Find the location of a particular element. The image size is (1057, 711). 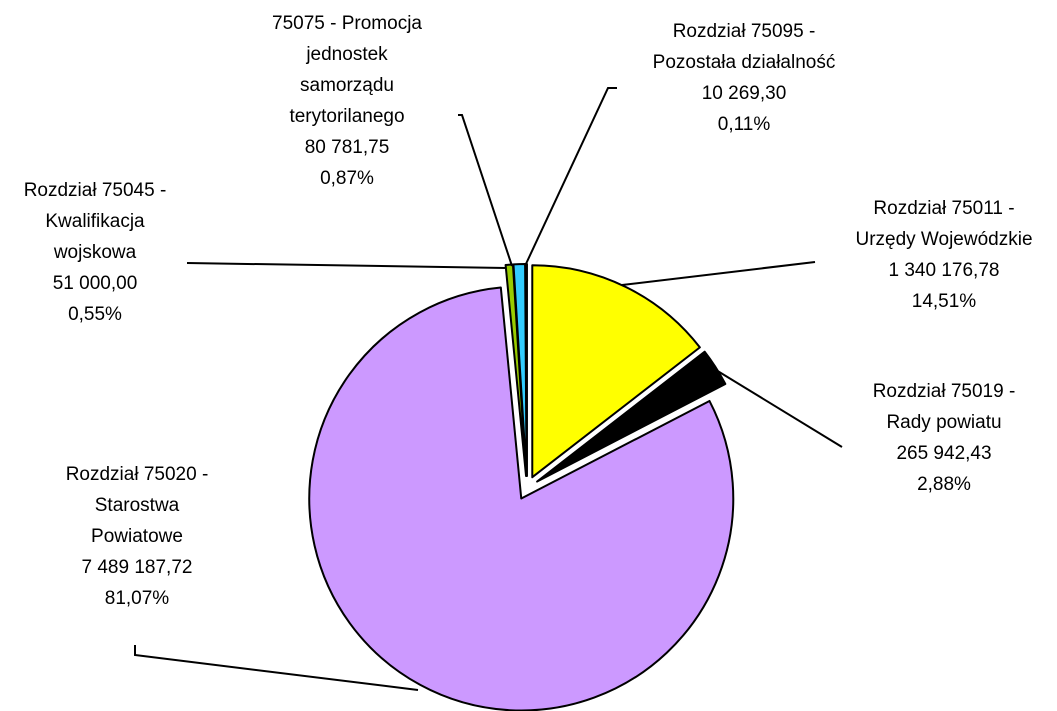

label-line: Rozdział 75020 - is located at coordinates (137, 474).